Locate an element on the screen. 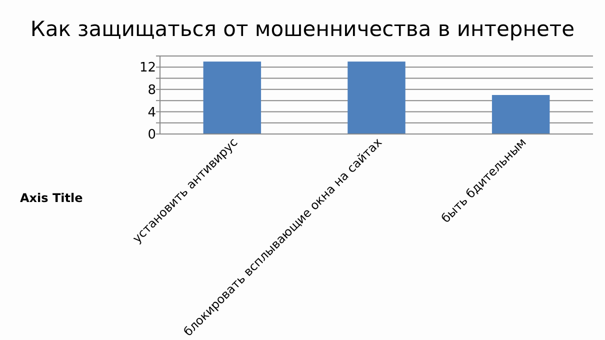 This screenshot has width=605, height=340. y-axis-title: Axis Title is located at coordinates (51, 198).